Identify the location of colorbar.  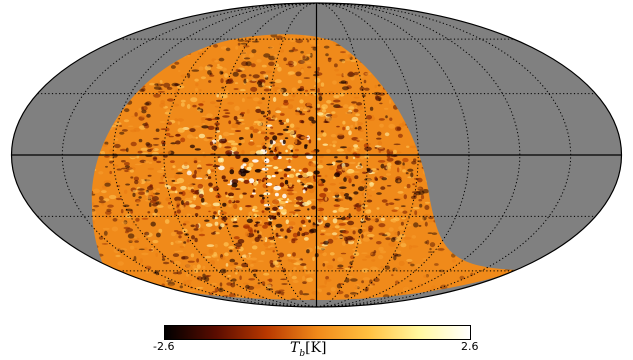
(317, 332).